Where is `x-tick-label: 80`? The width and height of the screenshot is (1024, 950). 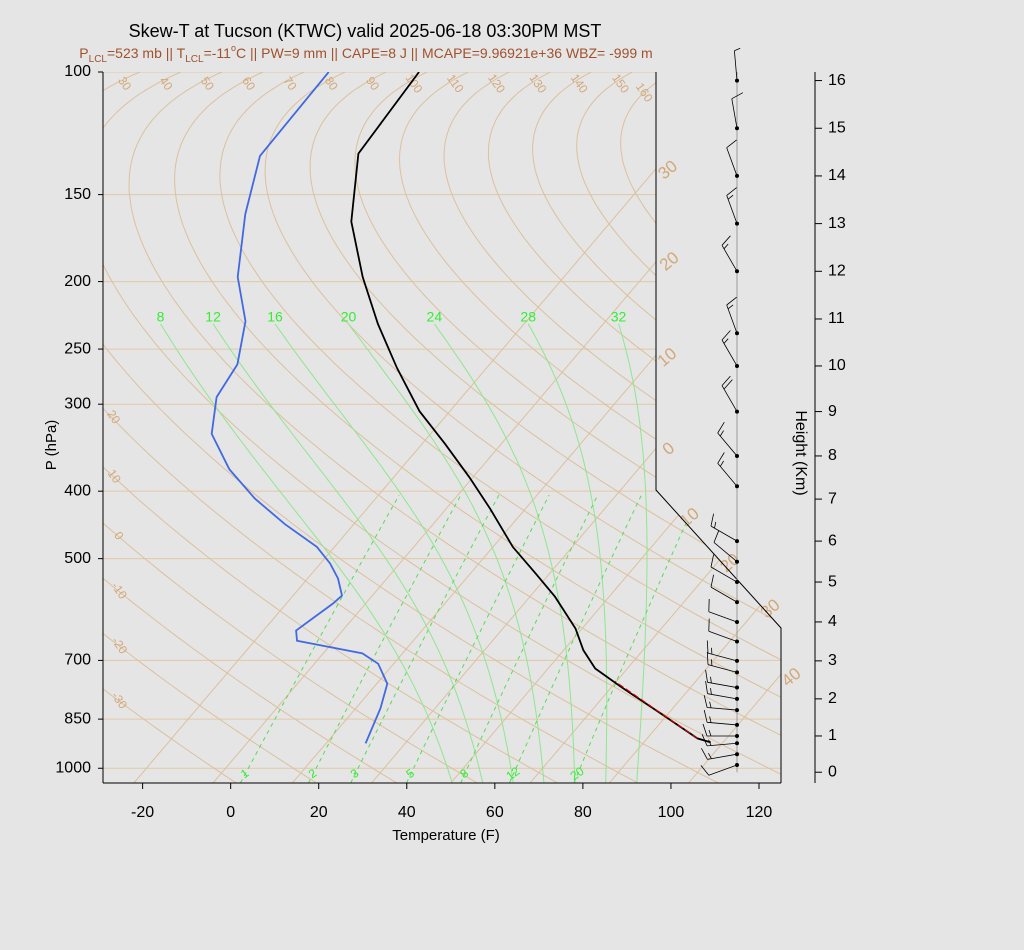
x-tick-label: 80 is located at coordinates (583, 812).